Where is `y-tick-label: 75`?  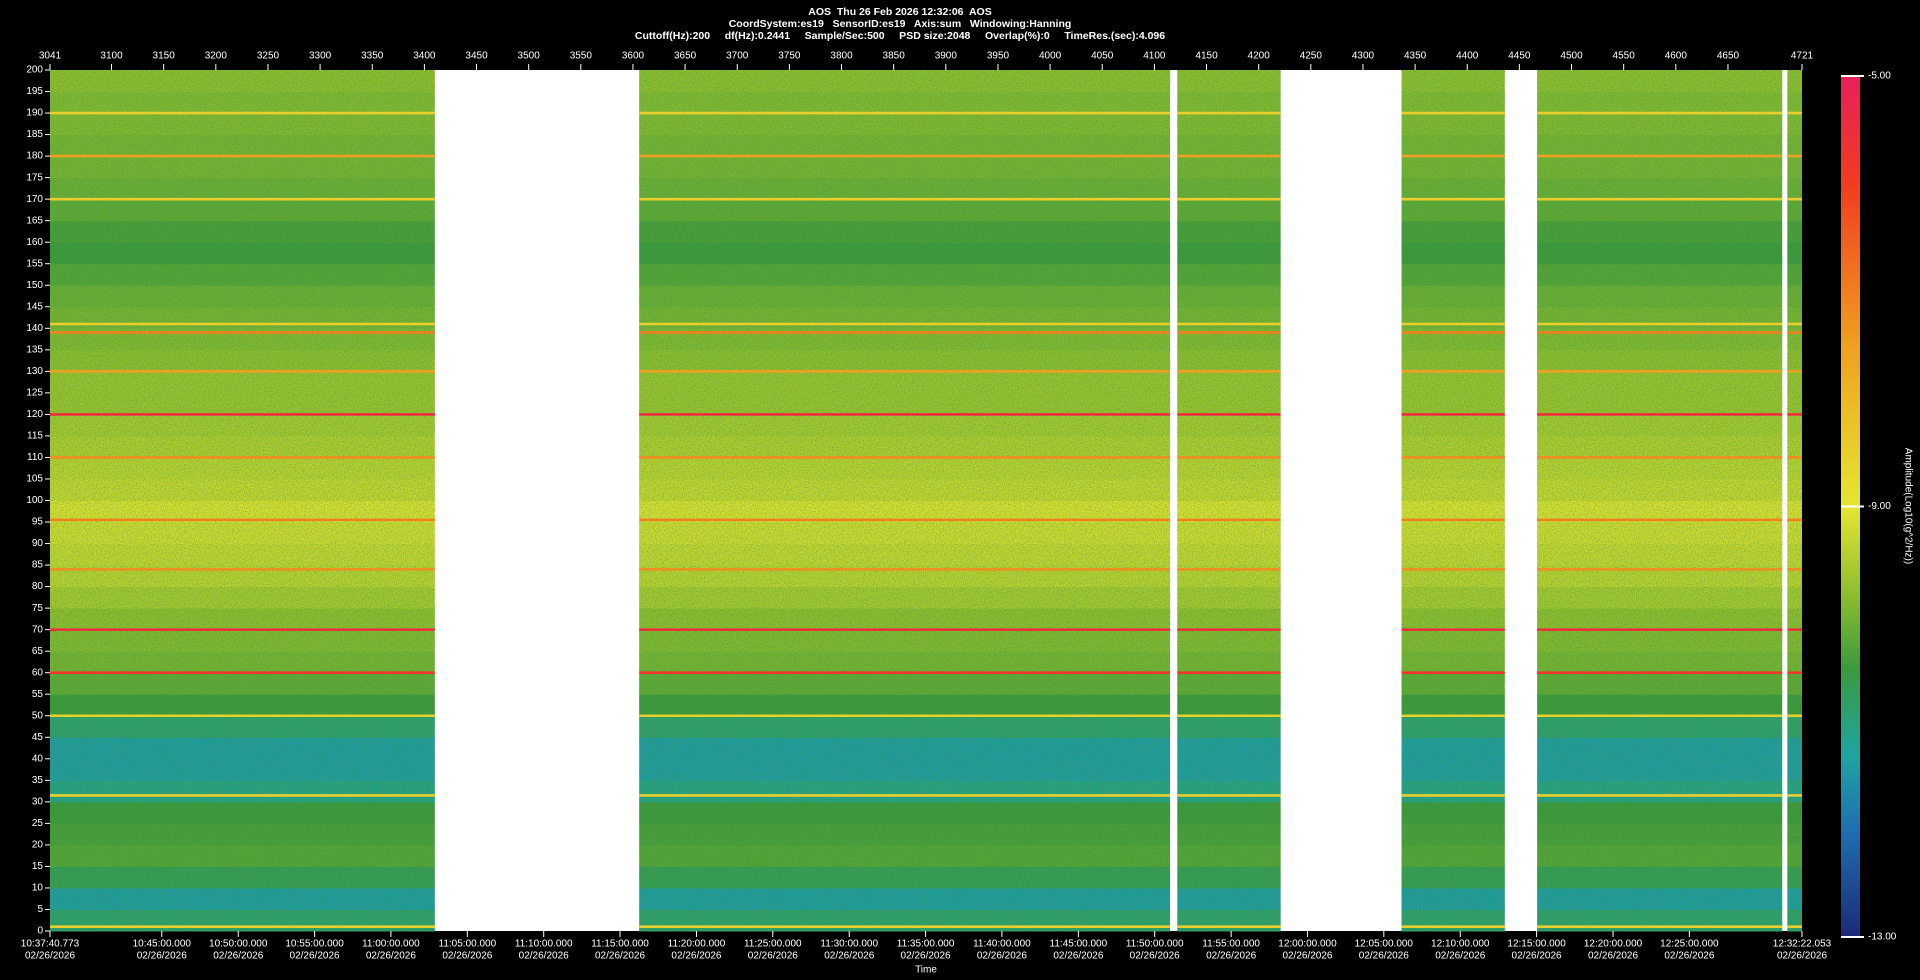
y-tick-label: 75 is located at coordinates (38, 608).